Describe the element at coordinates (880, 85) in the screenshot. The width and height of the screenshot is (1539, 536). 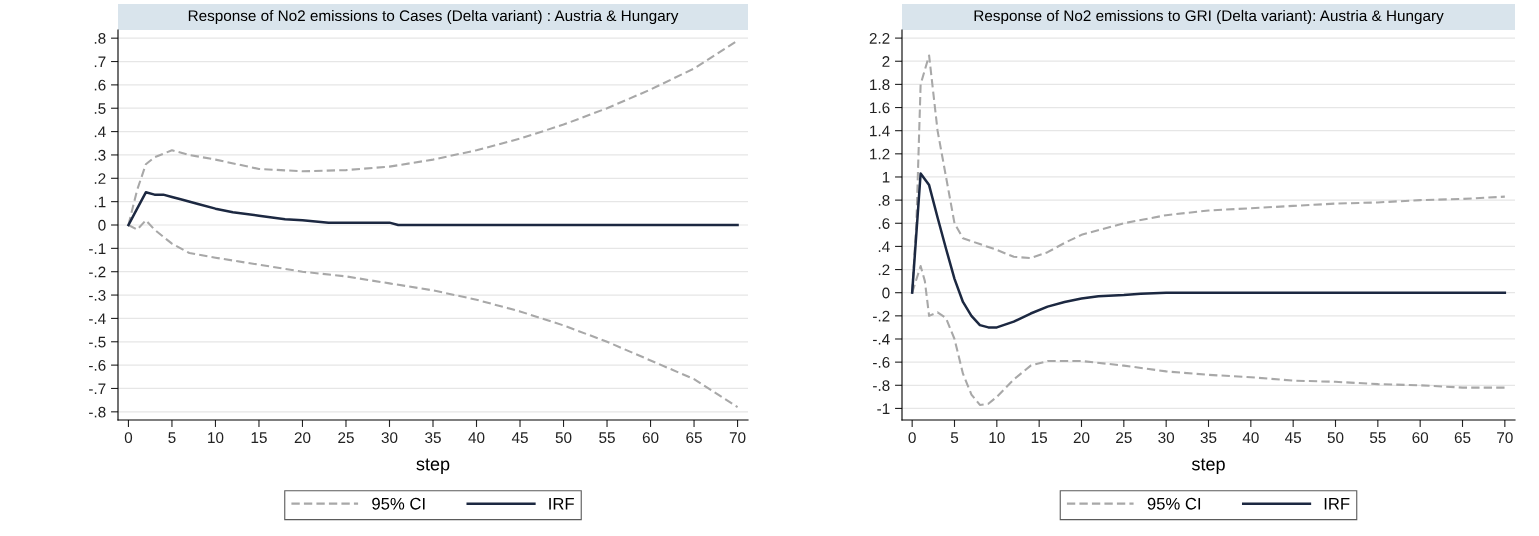
I see `y-tick-label: 1.8` at that location.